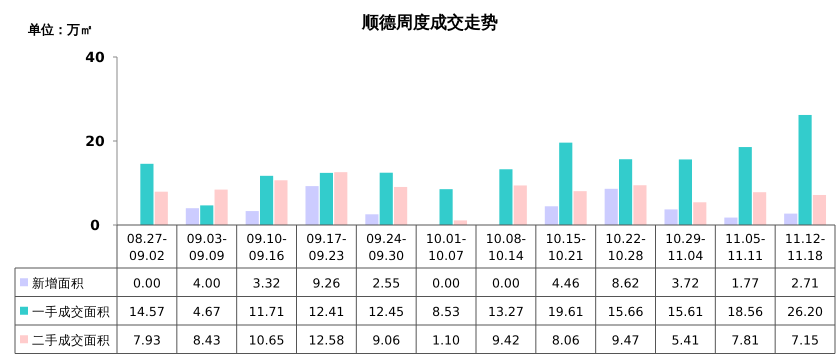  Describe the element at coordinates (146, 340) in the screenshot. I see `data-label: 7.93` at that location.